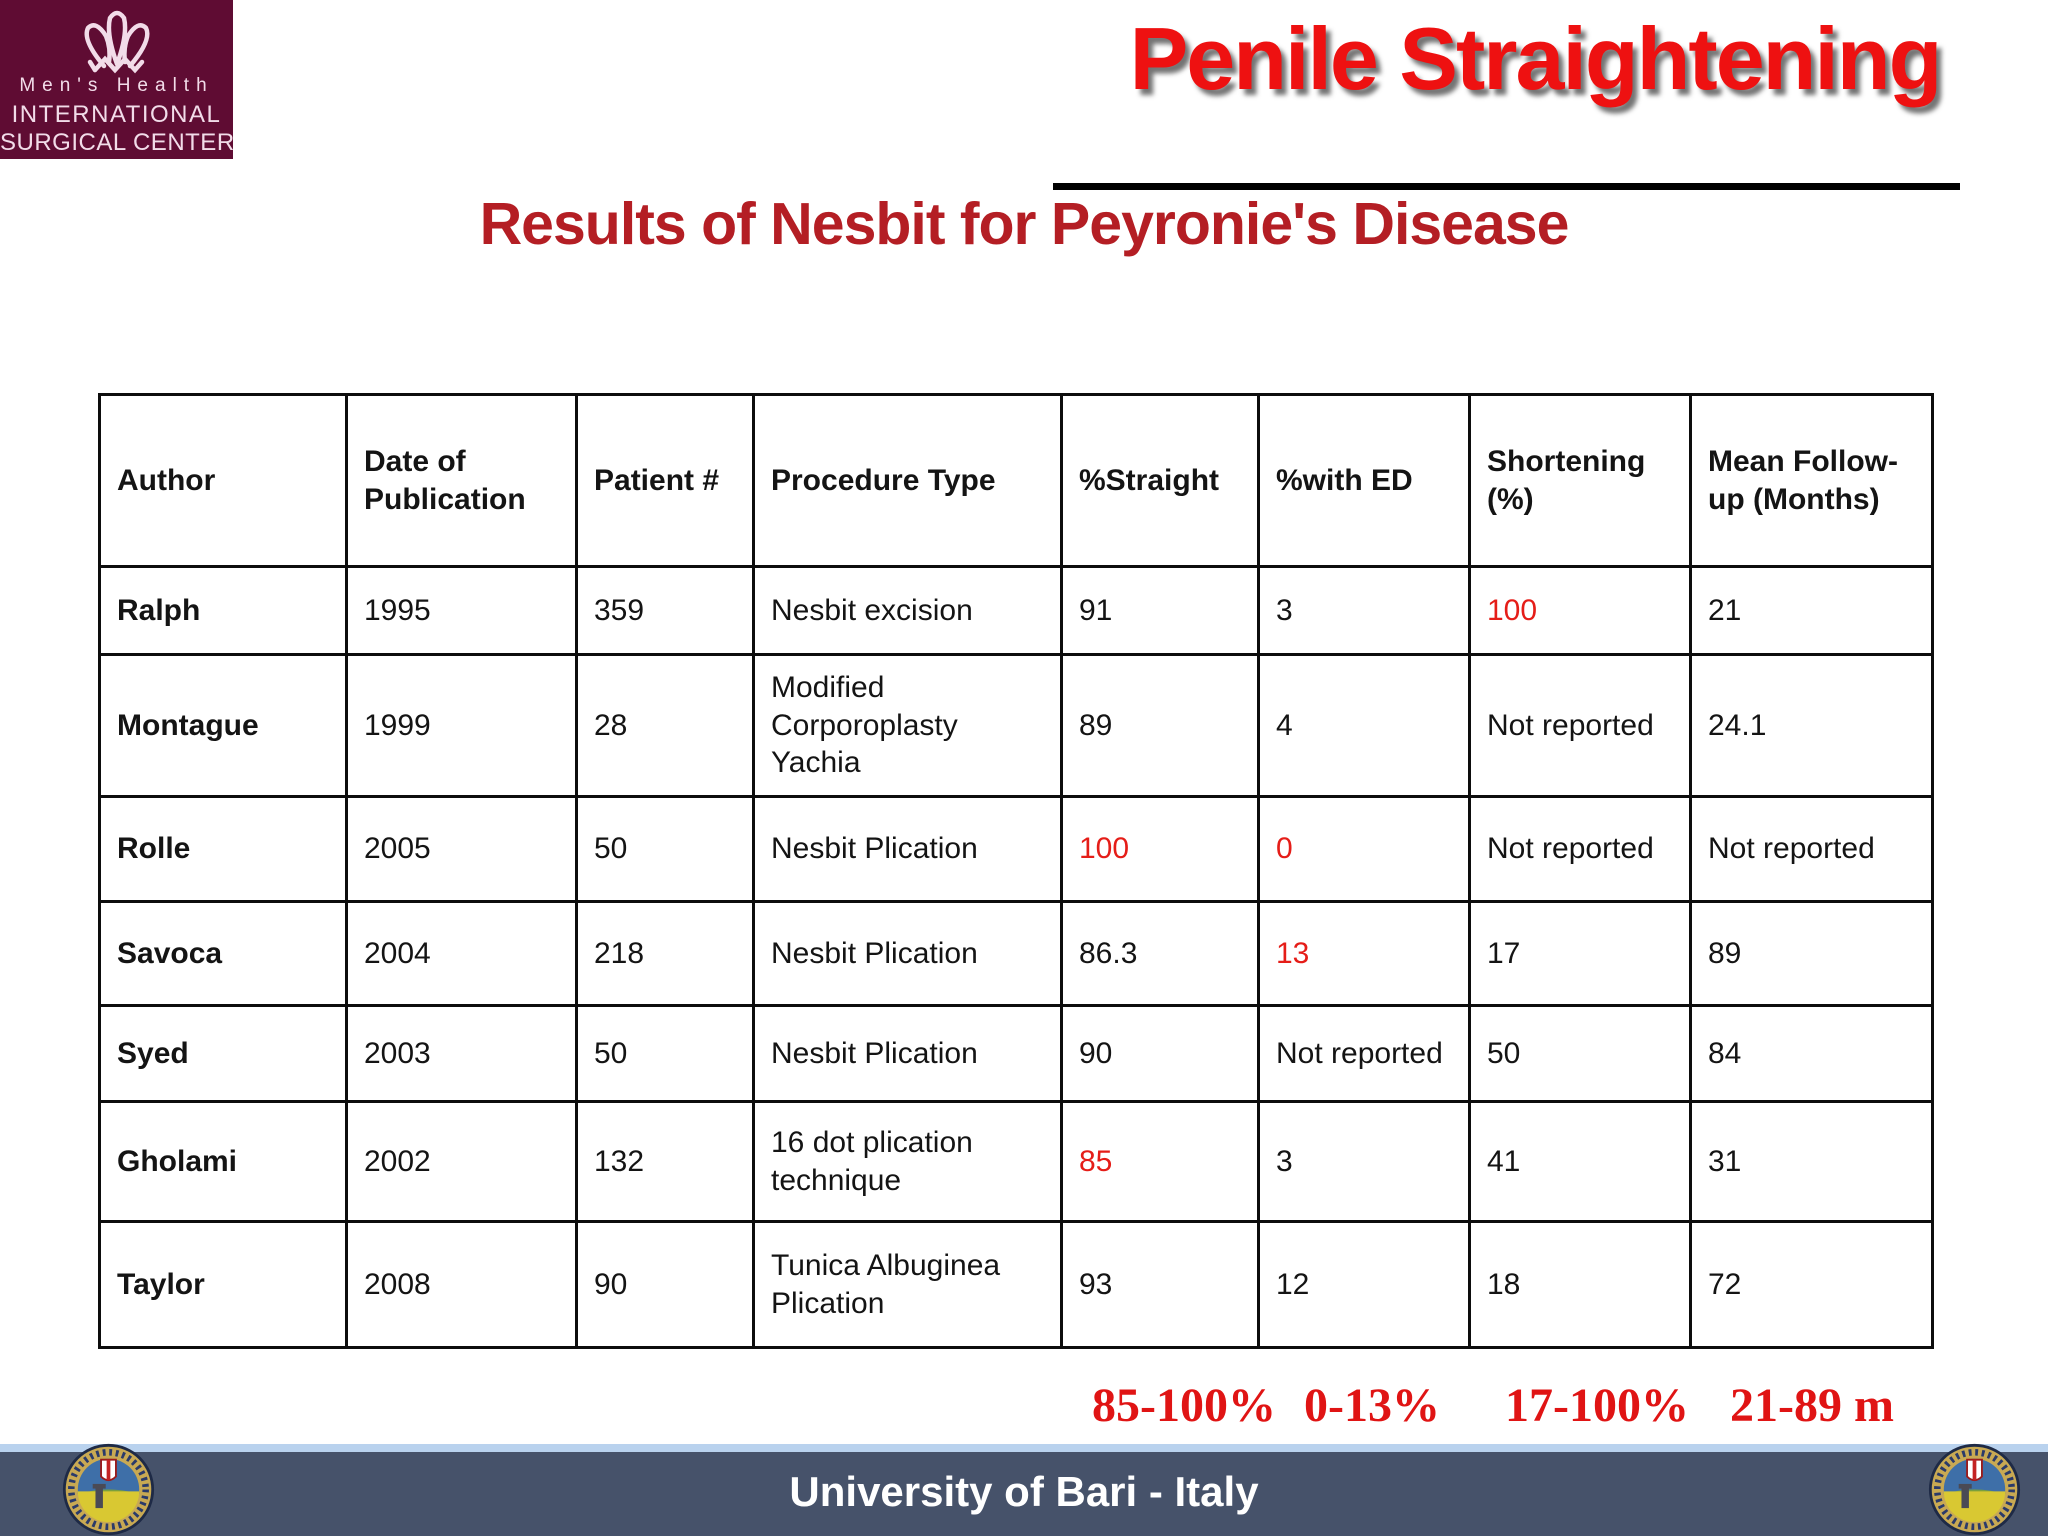 The image size is (2048, 1536). I want to click on cell-procedure: Modified Corporoplasty Yachia, so click(907, 725).